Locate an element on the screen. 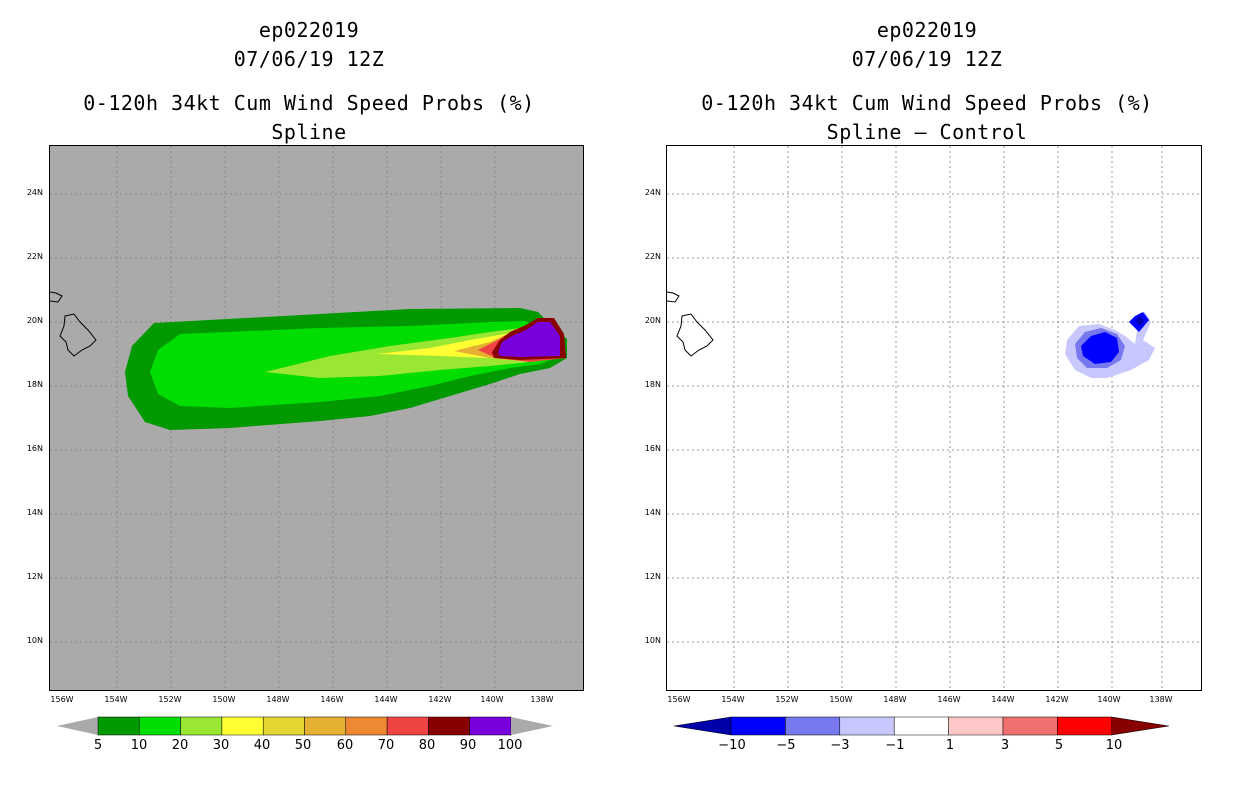 This screenshot has width=1236, height=800. right-lon-label: 148W is located at coordinates (895, 699).